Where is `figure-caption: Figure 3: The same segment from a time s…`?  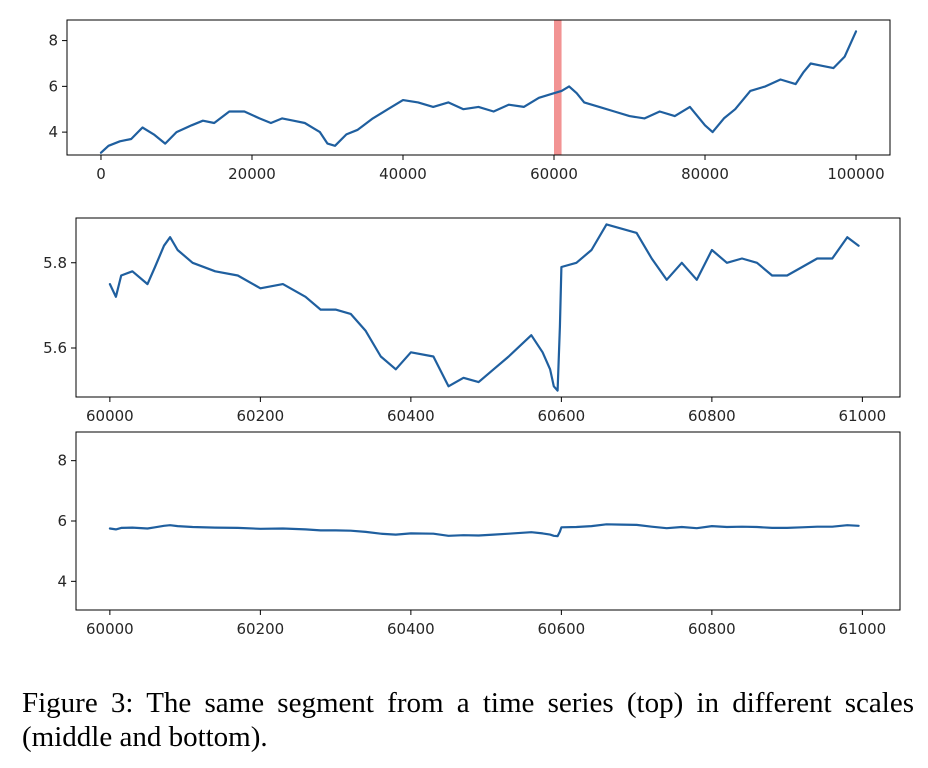
figure-caption: Figure 3: The same segment from a time s… is located at coordinates (468, 720).